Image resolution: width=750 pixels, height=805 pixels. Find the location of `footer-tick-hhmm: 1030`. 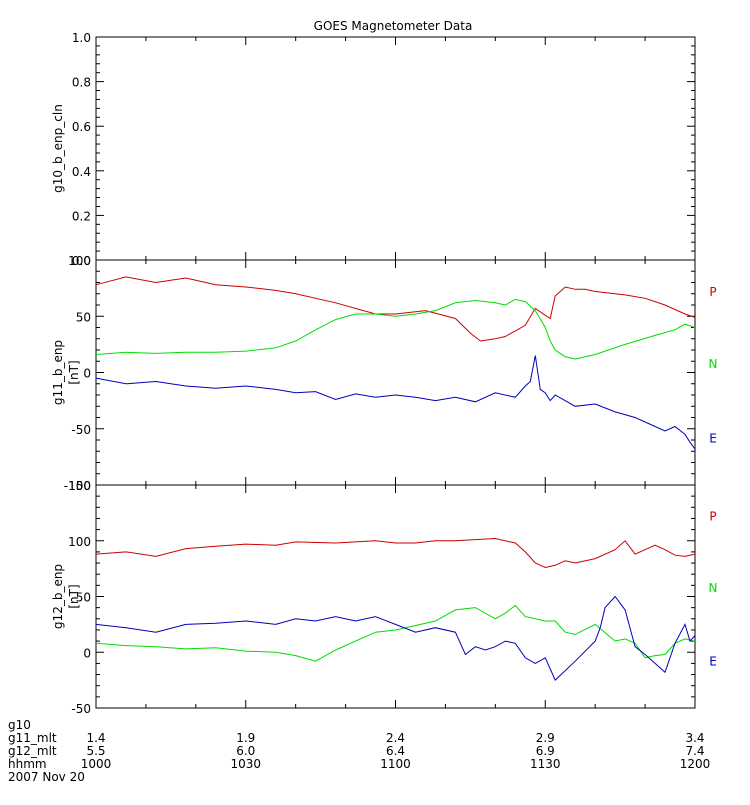

footer-tick-hhmm: 1030 is located at coordinates (245, 764).